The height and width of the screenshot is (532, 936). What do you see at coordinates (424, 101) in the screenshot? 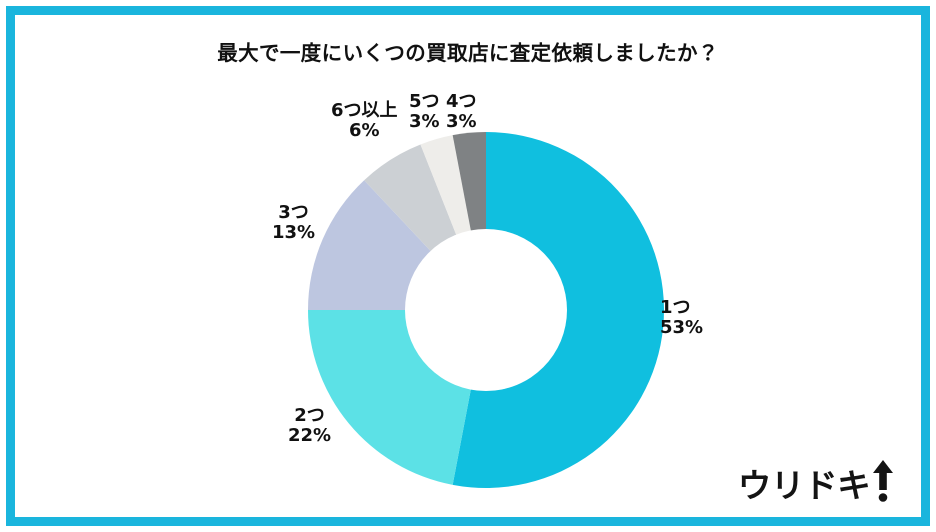
I see `slice-label-5tsu-category: 5つ` at bounding box center [424, 101].